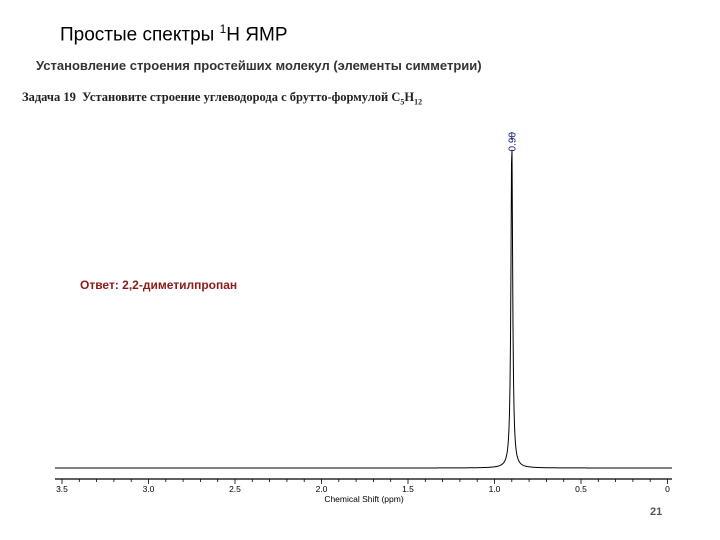 Image resolution: width=720 pixels, height=540 pixels. Describe the element at coordinates (402, 102) in the screenshot. I see `formula-c-count: 5` at that location.